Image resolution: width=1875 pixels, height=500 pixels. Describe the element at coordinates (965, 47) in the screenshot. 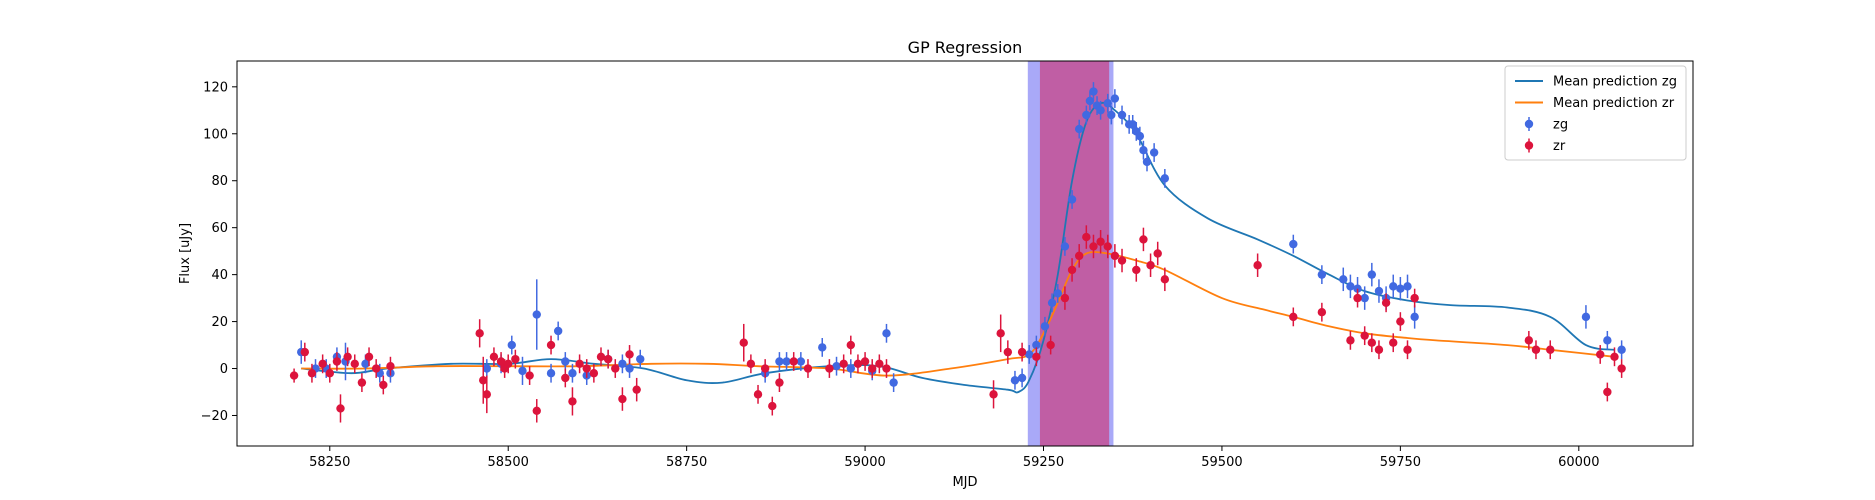

I see `chart-title: GP Regression` at that location.